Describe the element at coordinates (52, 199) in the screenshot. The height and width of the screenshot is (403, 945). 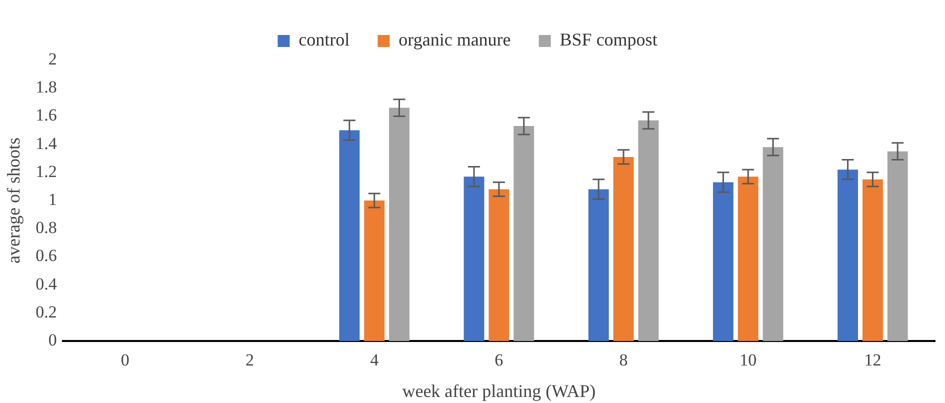
I see `y-tick-label: 1` at that location.